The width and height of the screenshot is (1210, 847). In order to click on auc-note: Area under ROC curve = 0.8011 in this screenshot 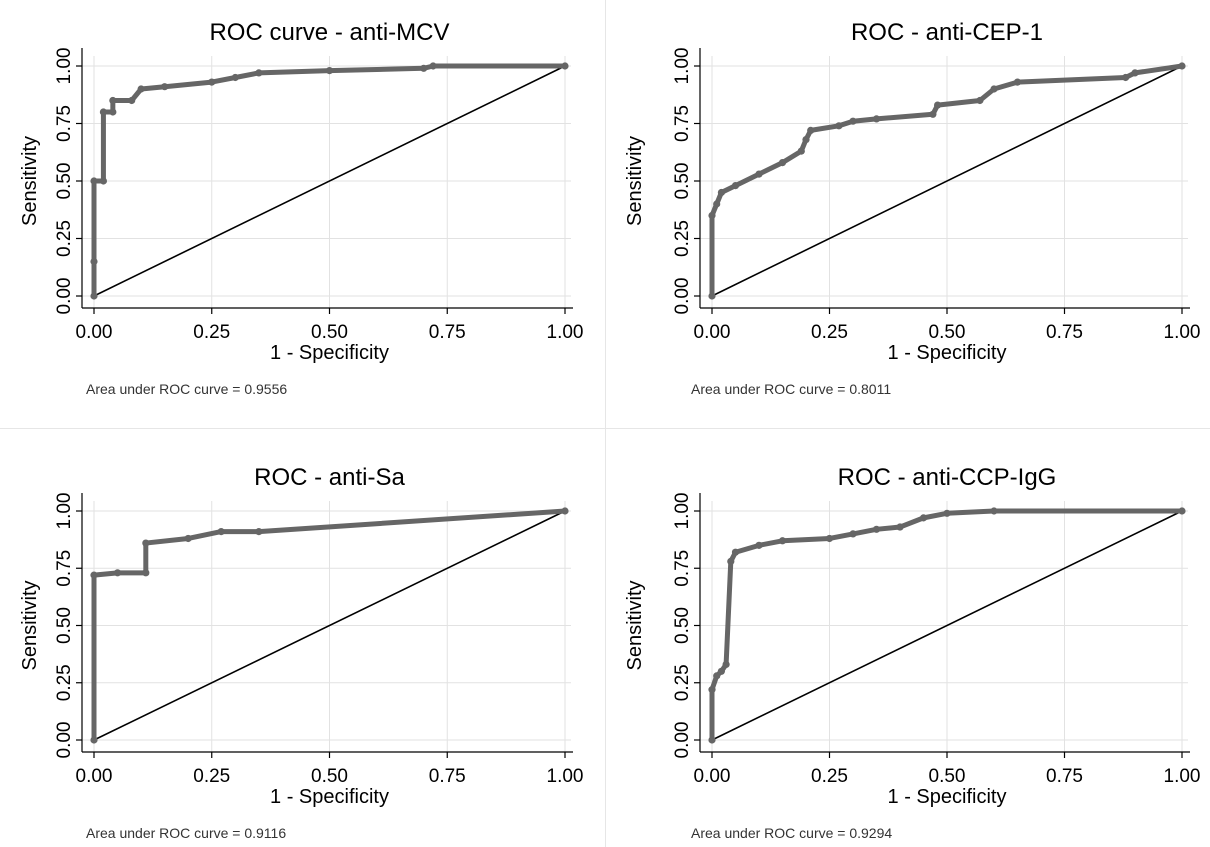, I will do `click(791, 389)`.